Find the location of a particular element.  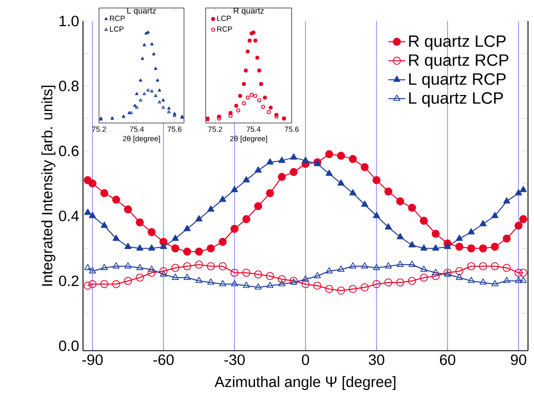

y-tick-label: 0.0 is located at coordinates (69, 346).